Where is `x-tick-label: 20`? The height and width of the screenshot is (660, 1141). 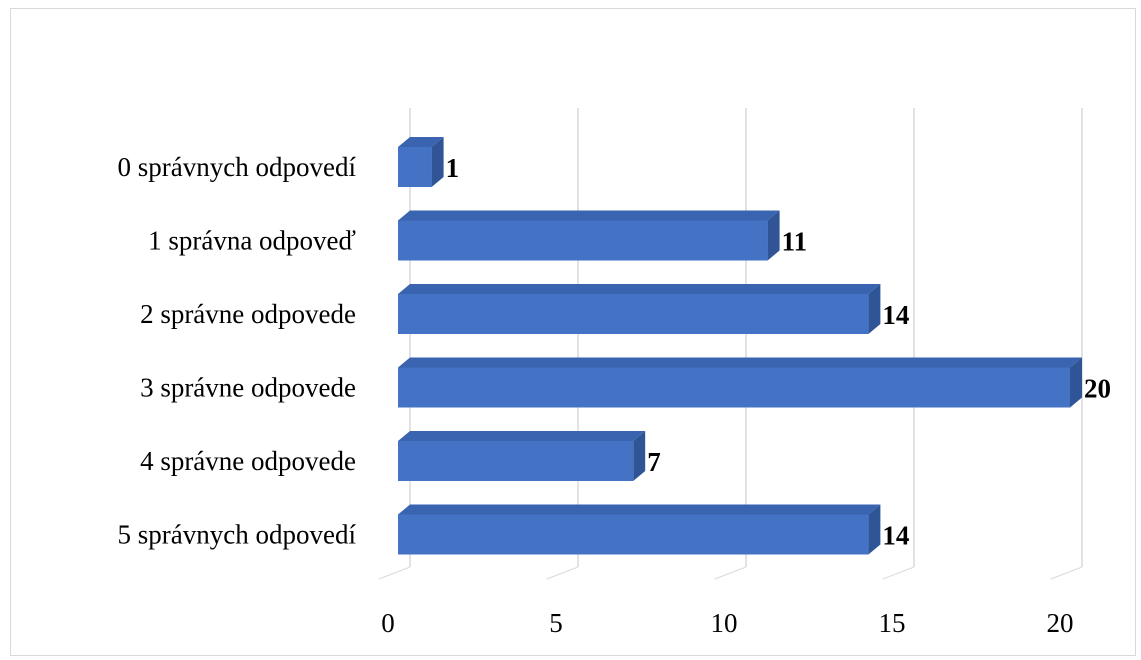
x-tick-label: 20 is located at coordinates (1060, 623).